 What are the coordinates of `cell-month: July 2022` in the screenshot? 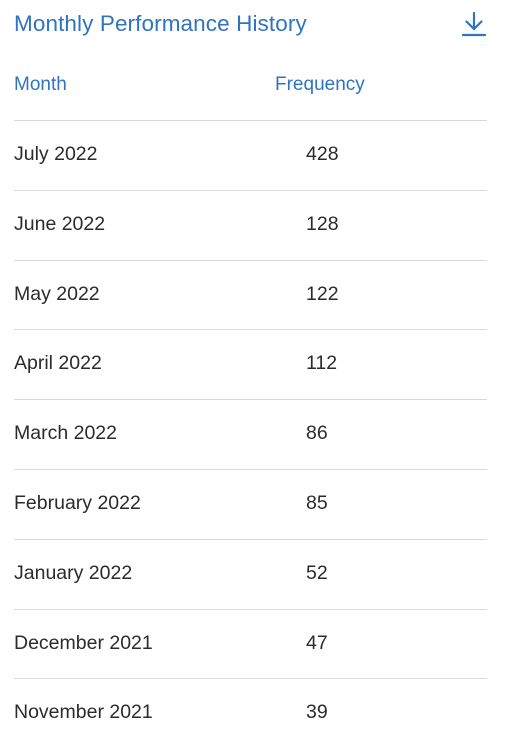 It's located at (56, 154).